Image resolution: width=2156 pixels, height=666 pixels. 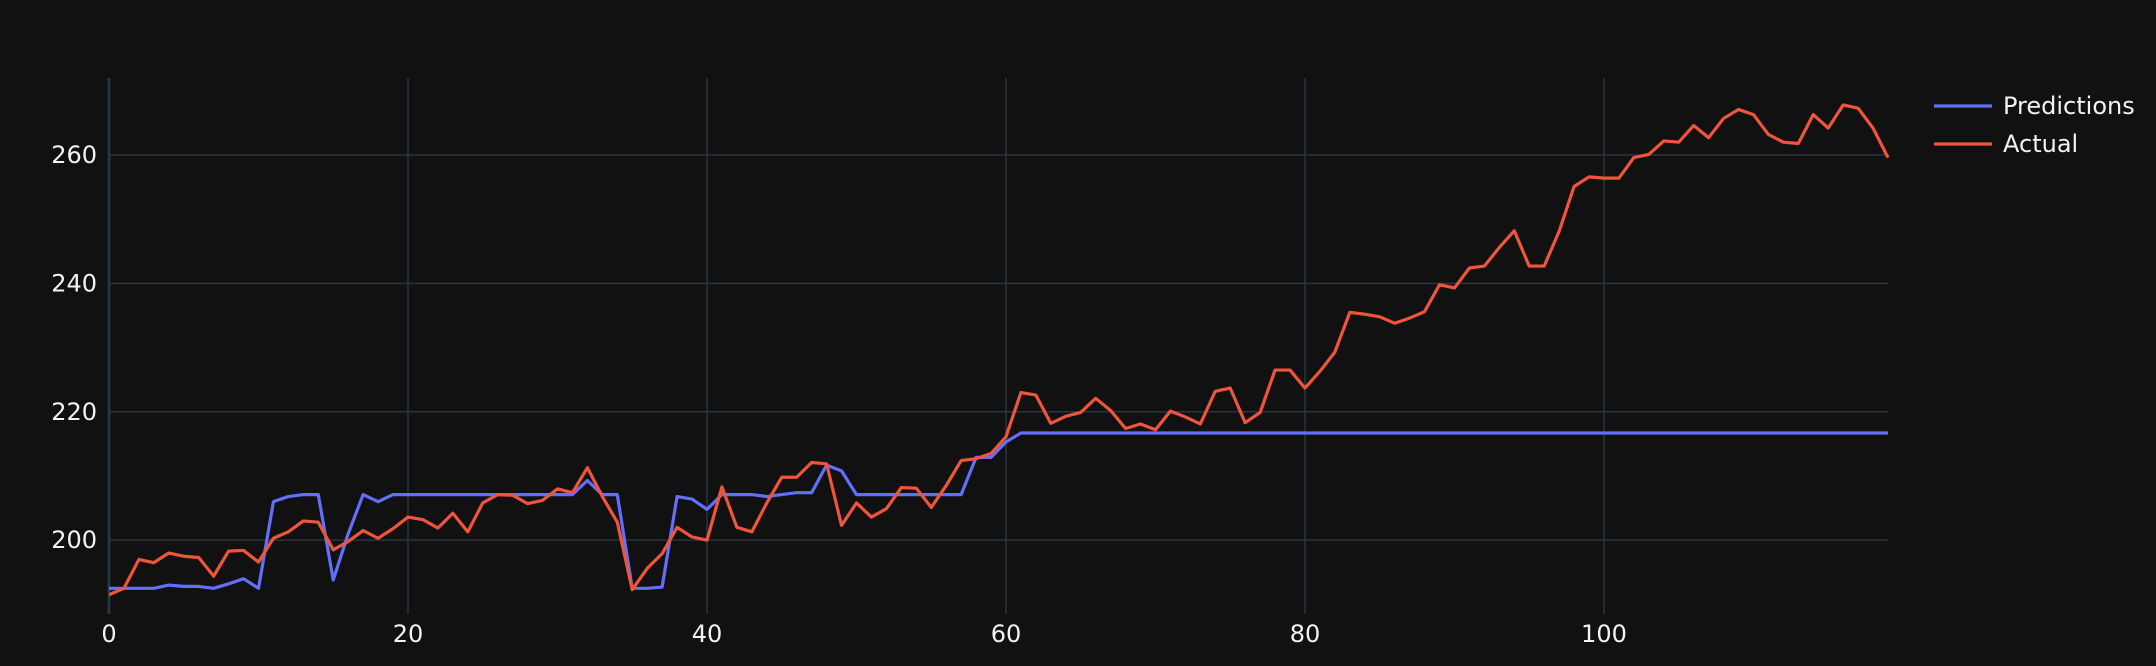 What do you see at coordinates (74, 155) in the screenshot?
I see `y-tick-label: 260` at bounding box center [74, 155].